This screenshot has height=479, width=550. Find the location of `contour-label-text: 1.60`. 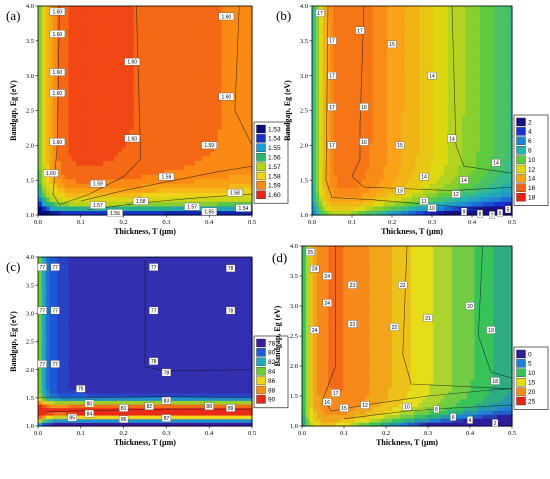

contour-label-text: 1.60 is located at coordinates (132, 63).